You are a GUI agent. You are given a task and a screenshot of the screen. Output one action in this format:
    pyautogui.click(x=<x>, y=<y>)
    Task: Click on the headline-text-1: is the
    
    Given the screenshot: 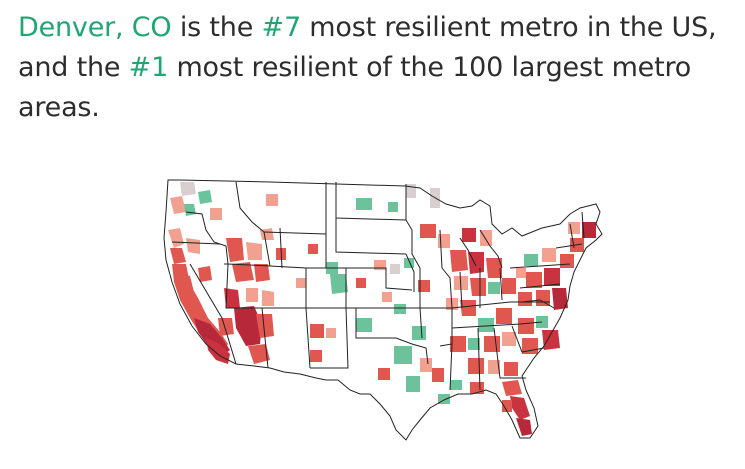 What is the action you would take?
    pyautogui.click(x=216, y=27)
    